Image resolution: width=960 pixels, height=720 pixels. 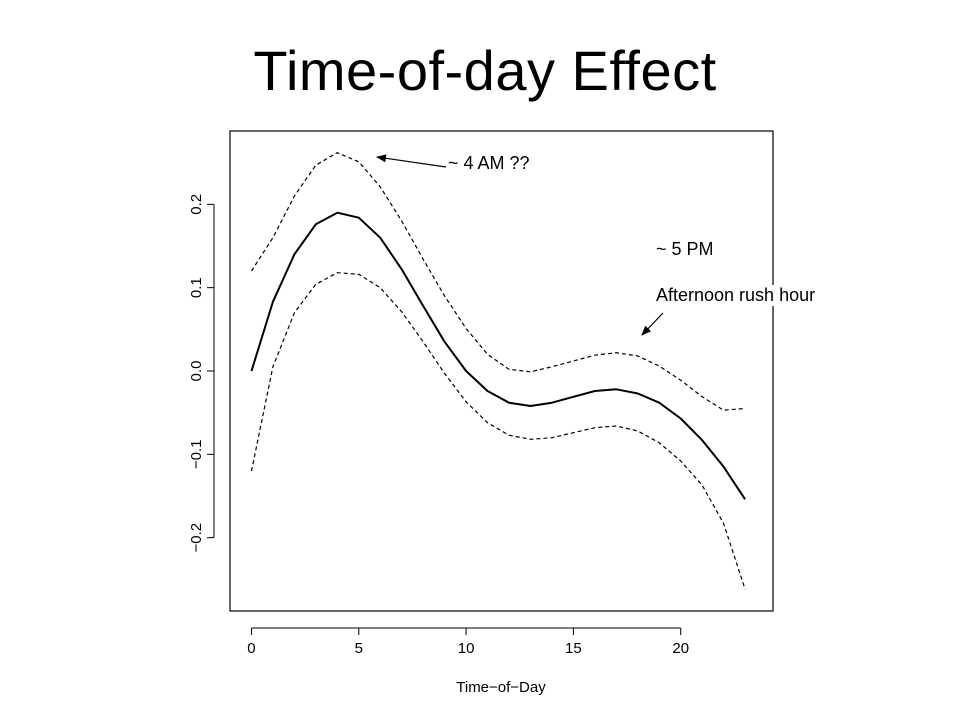 What do you see at coordinates (501, 687) in the screenshot?
I see `x-axis-label: Time−of−Day` at bounding box center [501, 687].